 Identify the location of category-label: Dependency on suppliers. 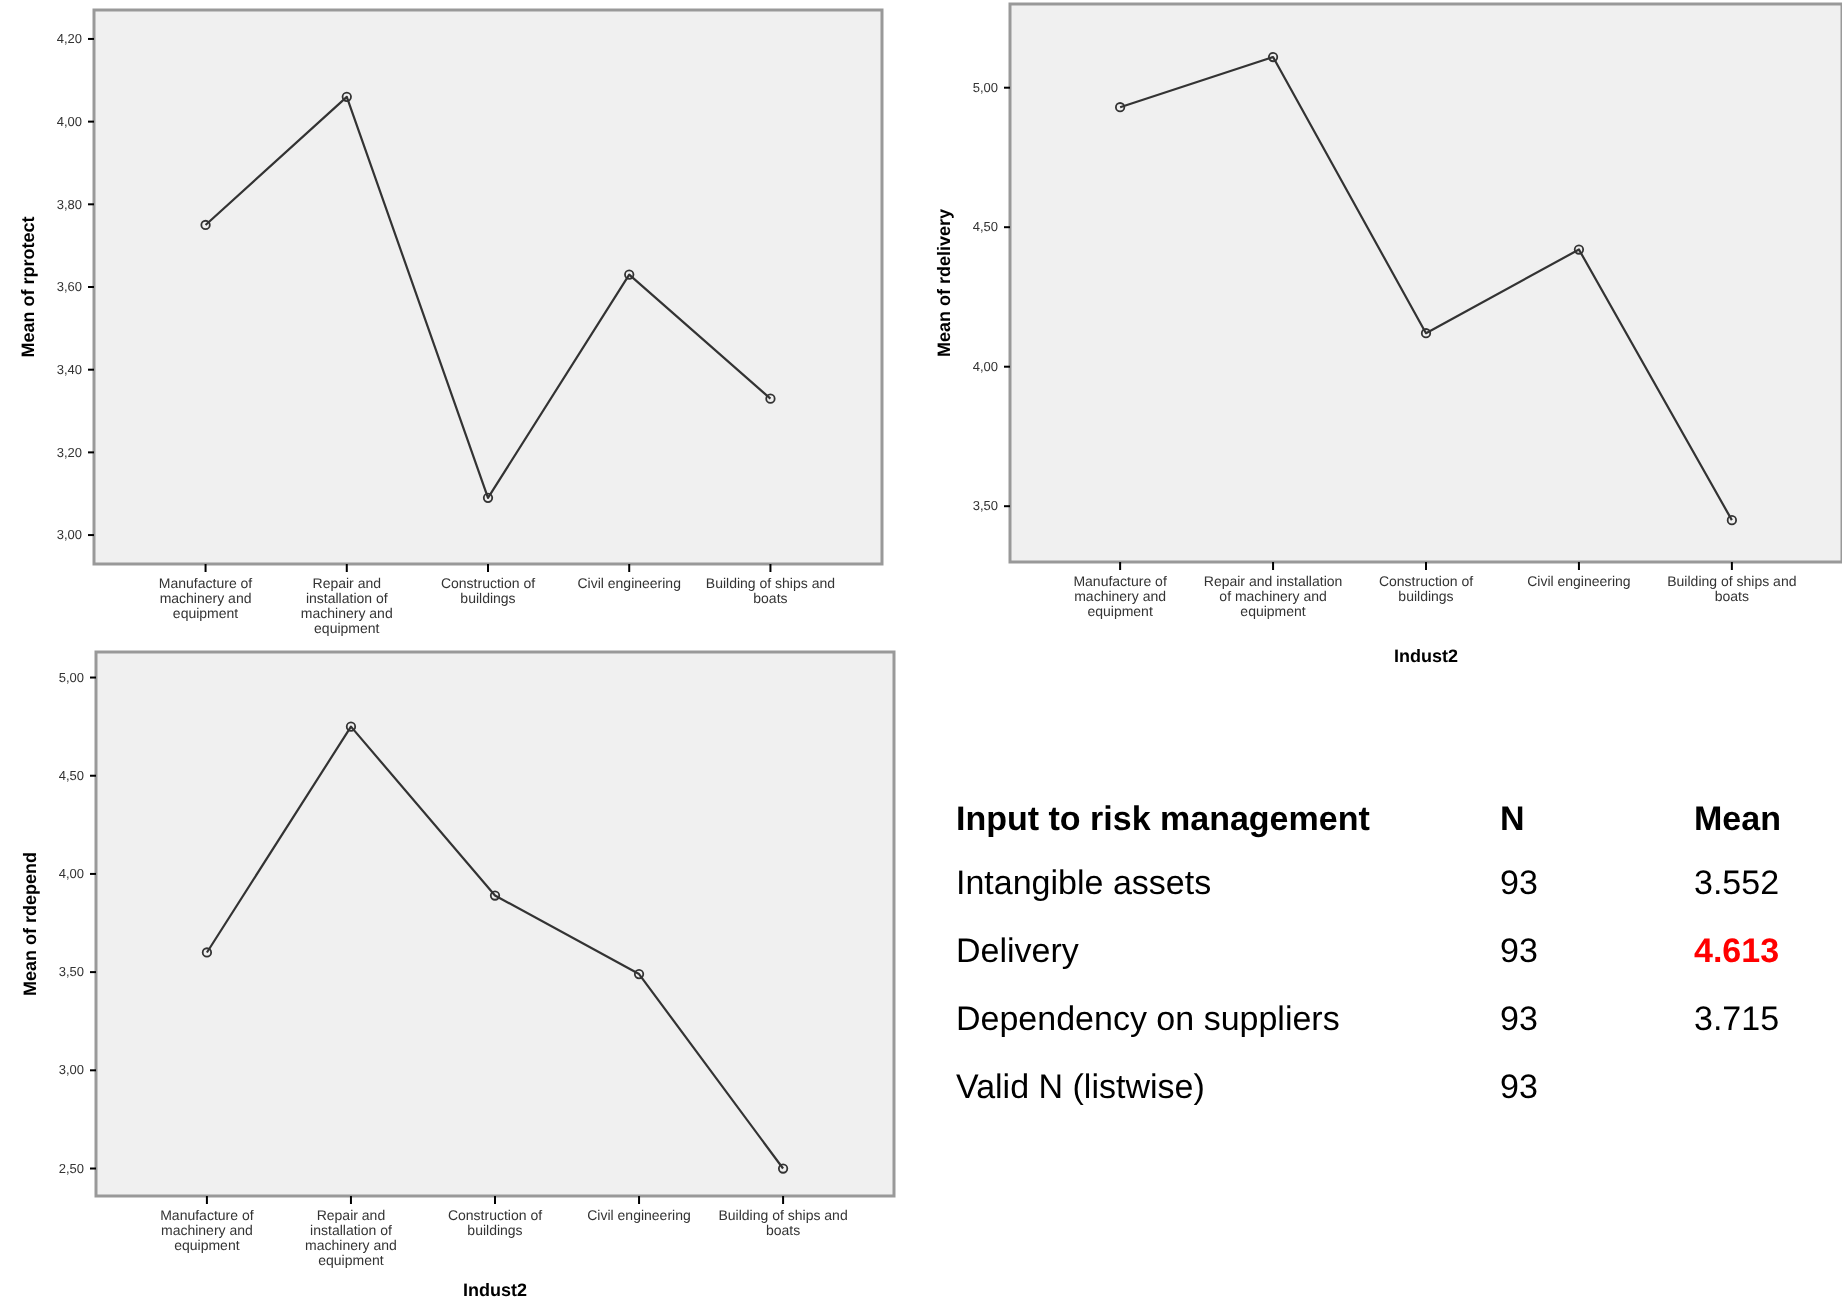
(1148, 1019).